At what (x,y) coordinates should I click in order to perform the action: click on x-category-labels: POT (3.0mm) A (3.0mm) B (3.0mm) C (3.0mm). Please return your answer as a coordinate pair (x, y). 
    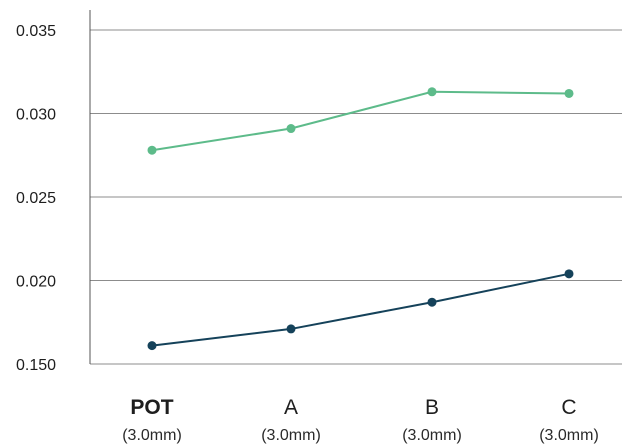
    Looking at the image, I should click on (360, 420).